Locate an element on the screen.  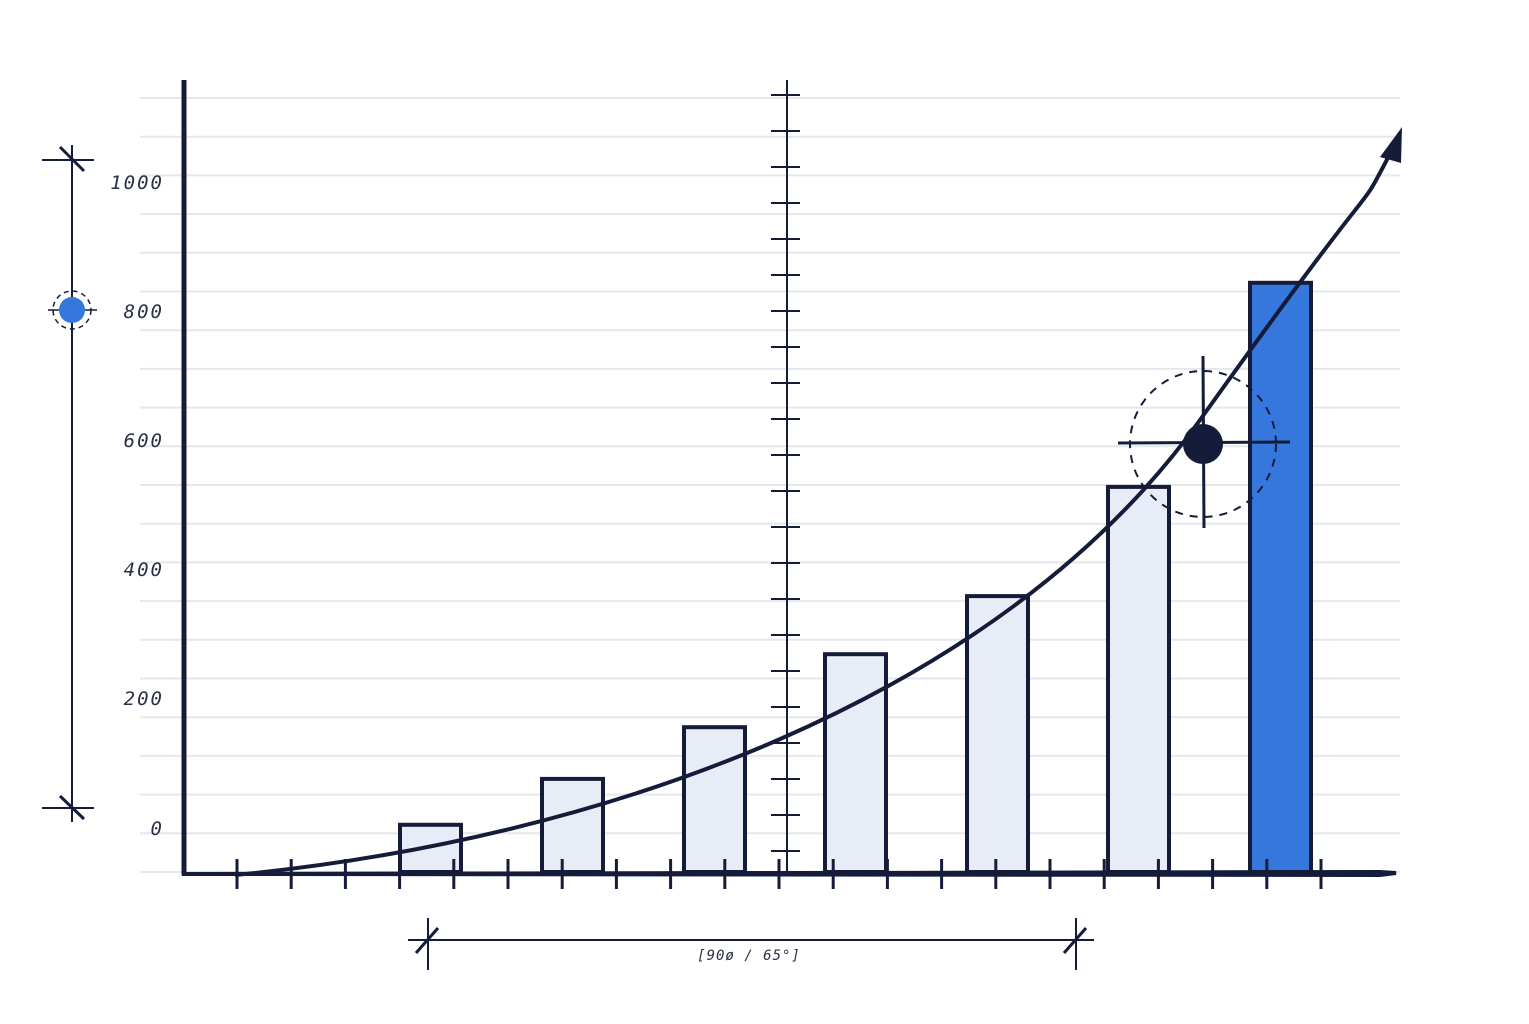
y-label-200: 200 is located at coordinates (144, 699).